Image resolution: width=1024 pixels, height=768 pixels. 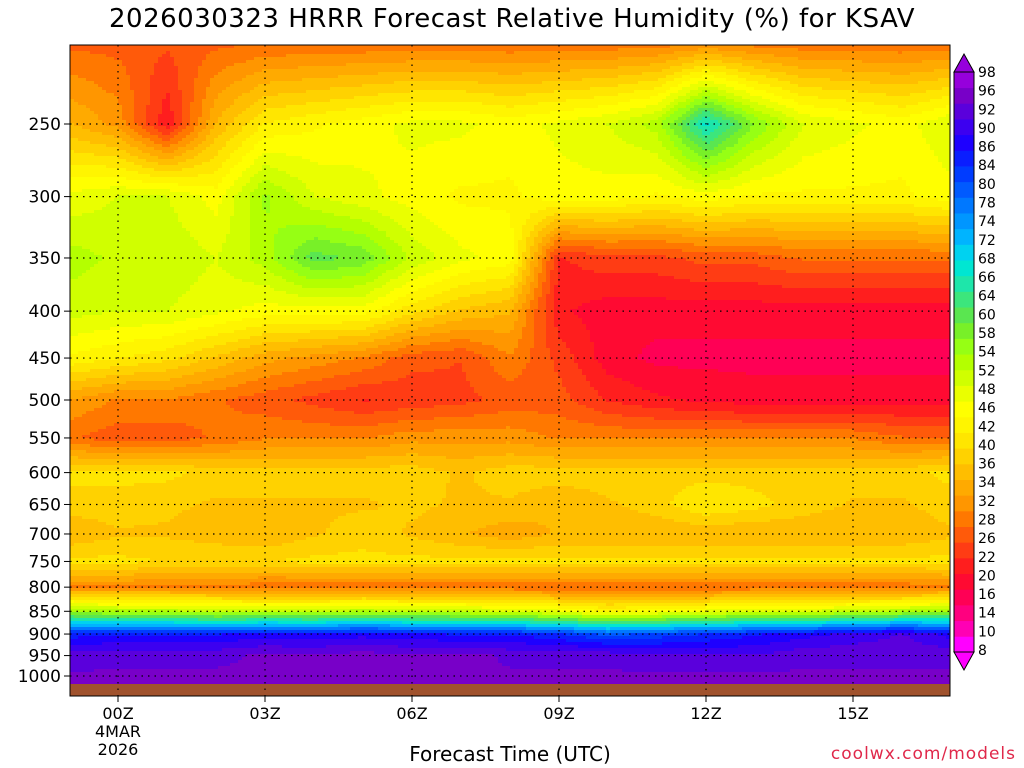 What do you see at coordinates (987, 558) in the screenshot?
I see `colorbar-label: 22` at bounding box center [987, 558].